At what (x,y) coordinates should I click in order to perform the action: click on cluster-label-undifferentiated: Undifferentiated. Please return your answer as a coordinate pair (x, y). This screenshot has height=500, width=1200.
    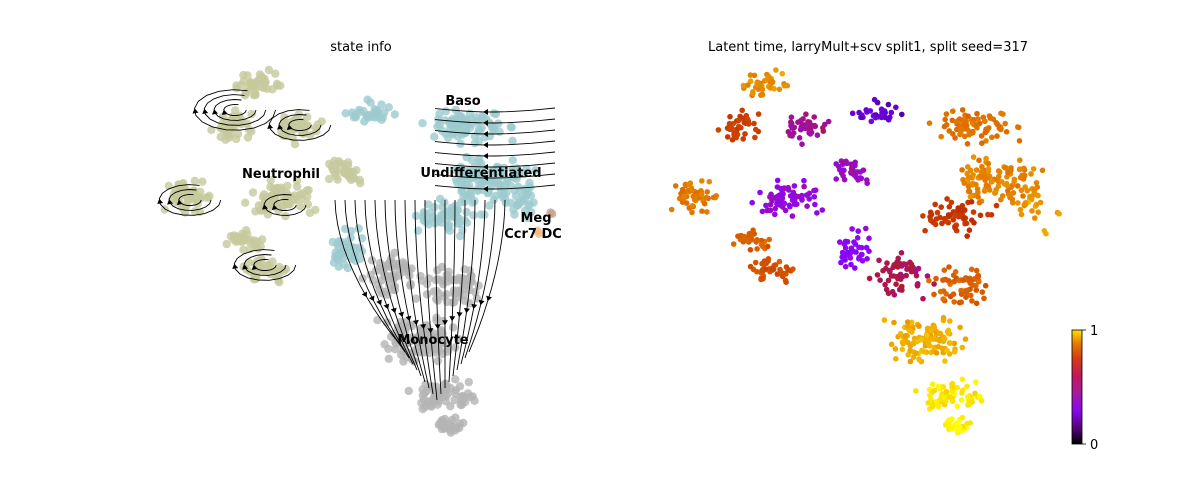
    Looking at the image, I should click on (480, 173).